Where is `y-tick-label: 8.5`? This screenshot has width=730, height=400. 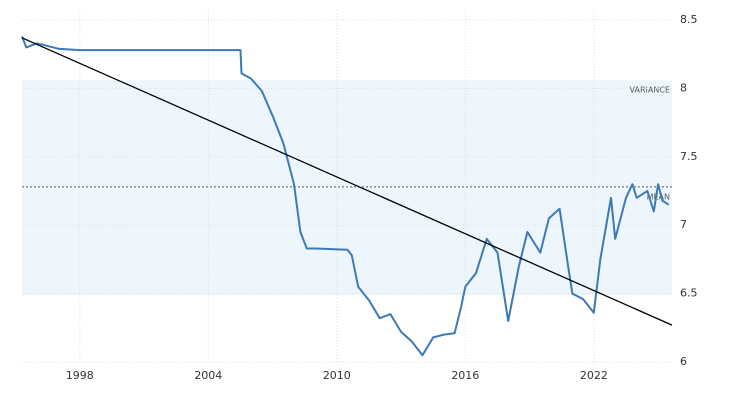 y-tick-label: 8.5 is located at coordinates (689, 19).